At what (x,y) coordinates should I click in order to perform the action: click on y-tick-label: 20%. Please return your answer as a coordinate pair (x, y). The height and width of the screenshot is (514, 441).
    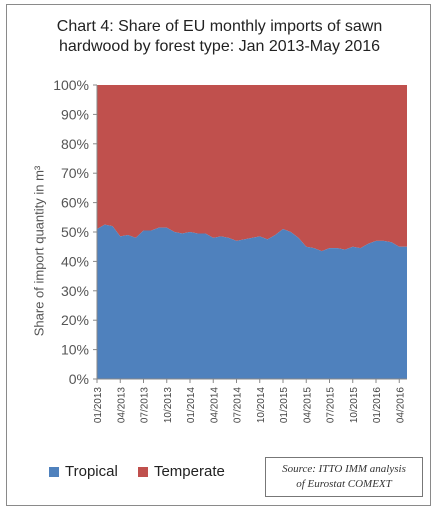
    Looking at the image, I should click on (75, 320).